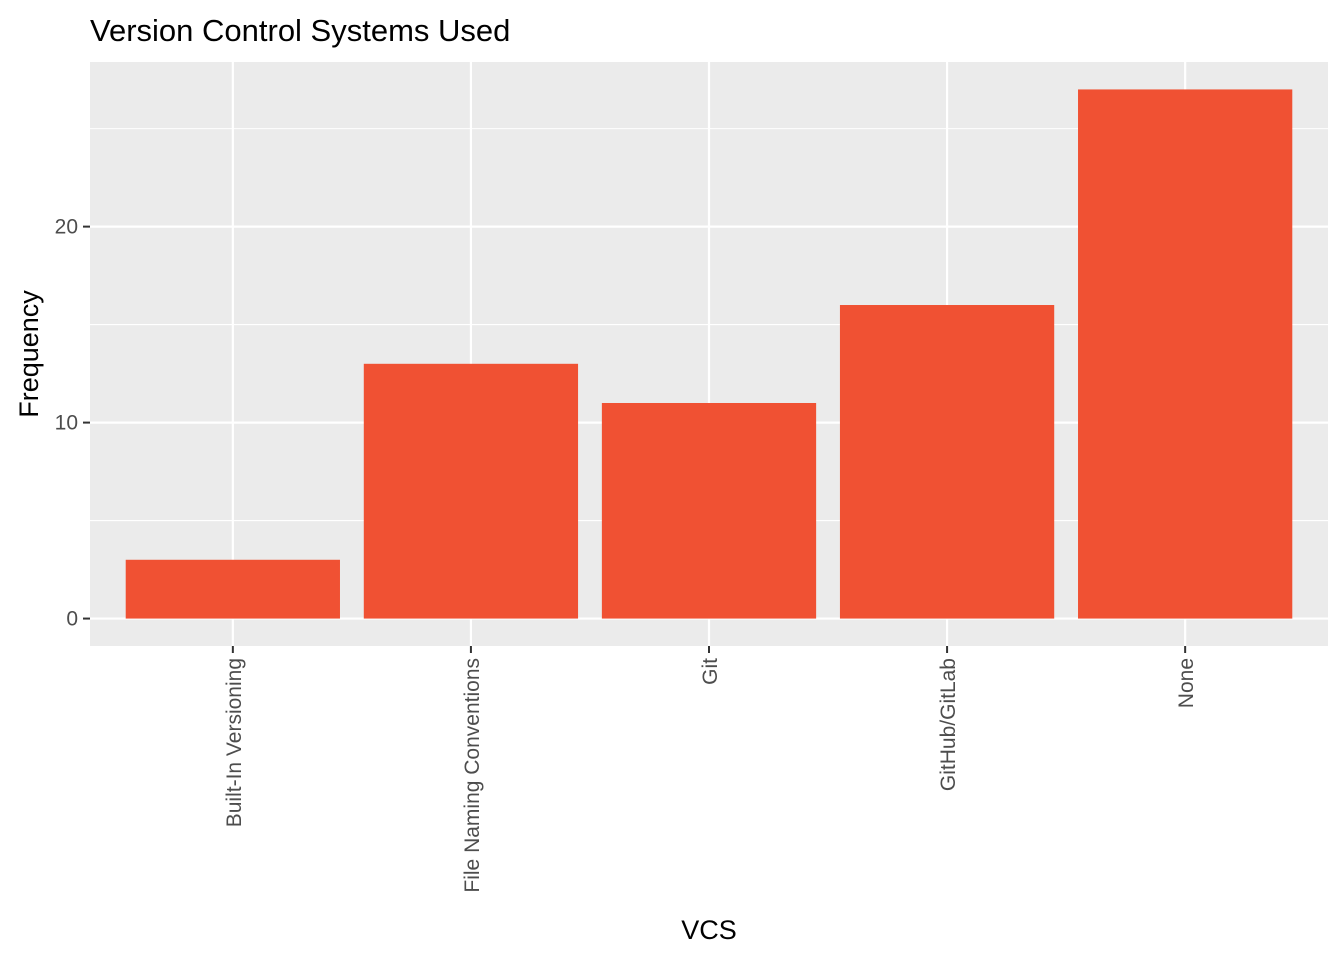  What do you see at coordinates (29, 354) in the screenshot?
I see `y-axis-title: Frequency` at bounding box center [29, 354].